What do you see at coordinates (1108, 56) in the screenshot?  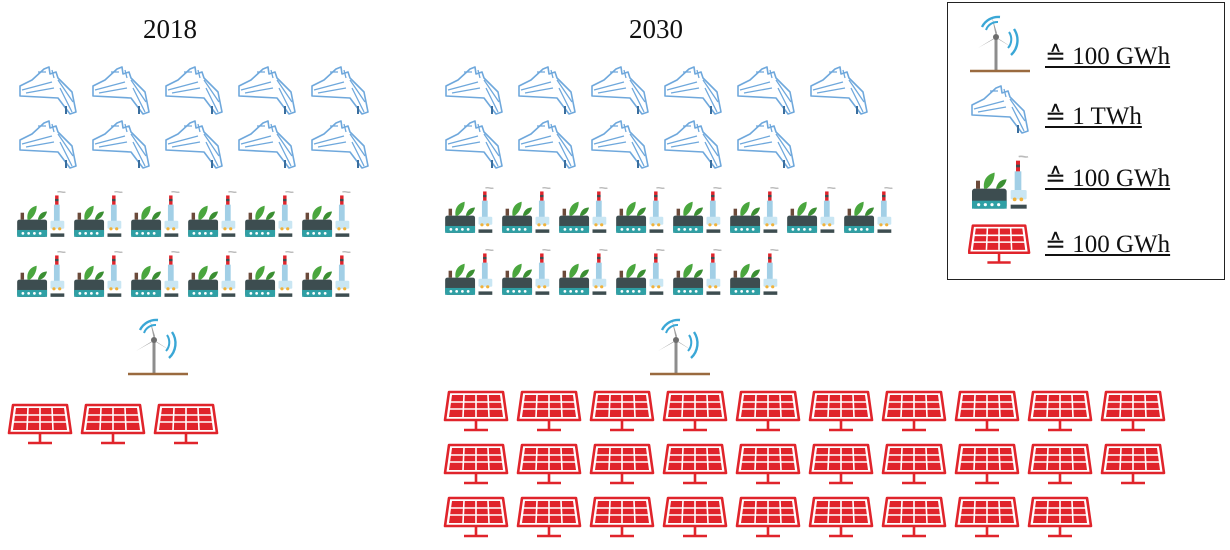 I see `legend-label-wind: ≙ 100 GWh` at bounding box center [1108, 56].